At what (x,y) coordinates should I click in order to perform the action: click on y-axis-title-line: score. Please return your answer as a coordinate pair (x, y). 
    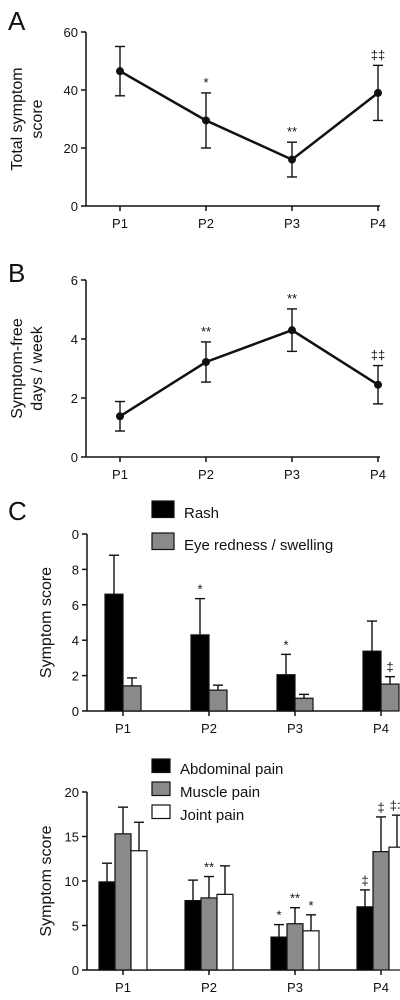
    Looking at the image, I should click on (37, 118).